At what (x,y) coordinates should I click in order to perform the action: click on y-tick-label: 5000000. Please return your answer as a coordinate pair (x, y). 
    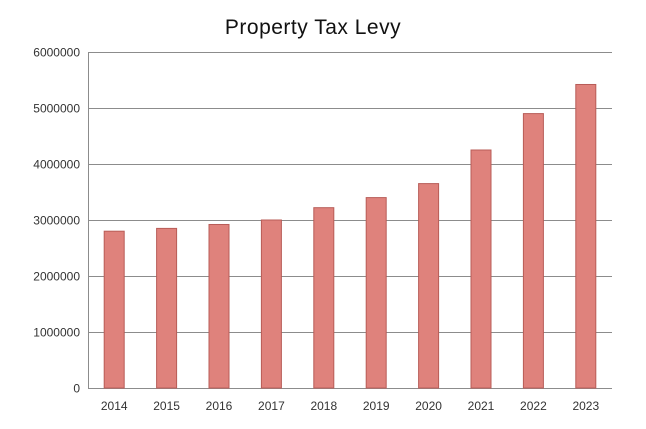
    Looking at the image, I should click on (56, 109).